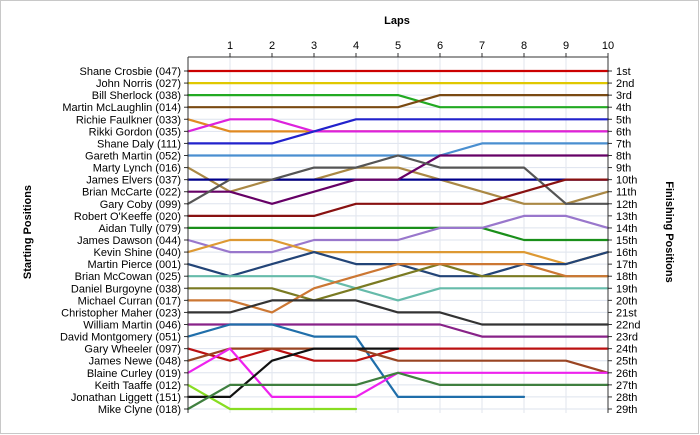  What do you see at coordinates (626, 374) in the screenshot?
I see `finishing-position-label: 26th` at bounding box center [626, 374].